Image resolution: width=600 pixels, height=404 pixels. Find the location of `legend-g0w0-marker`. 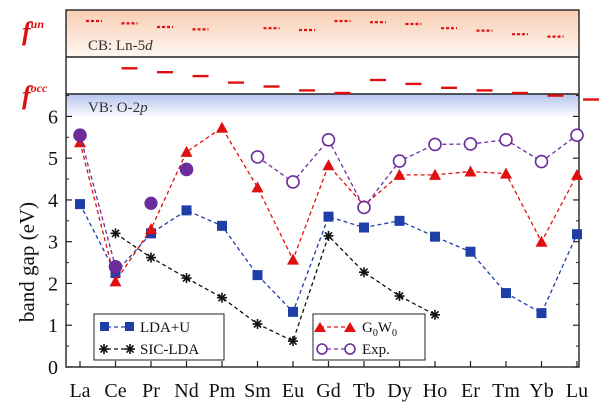

legend-g0w0-marker is located at coordinates (320, 327).